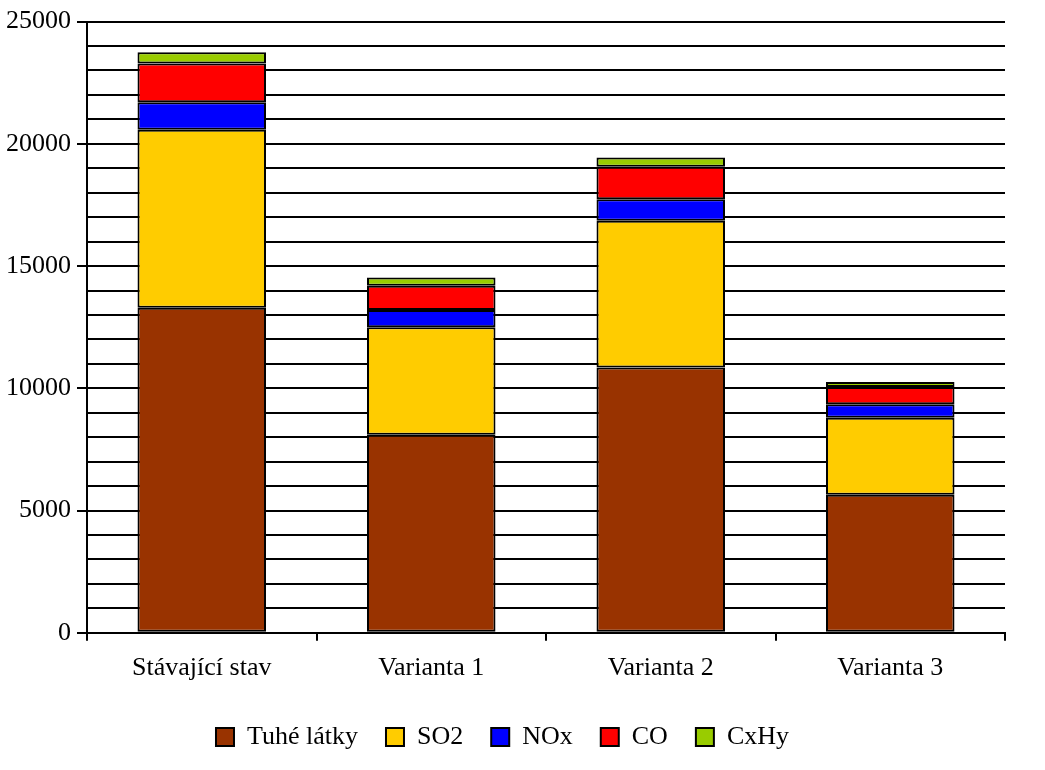 Image resolution: width=1045 pixels, height=770 pixels. What do you see at coordinates (431, 667) in the screenshot?
I see `x-tick-label: Varianta 1` at bounding box center [431, 667].